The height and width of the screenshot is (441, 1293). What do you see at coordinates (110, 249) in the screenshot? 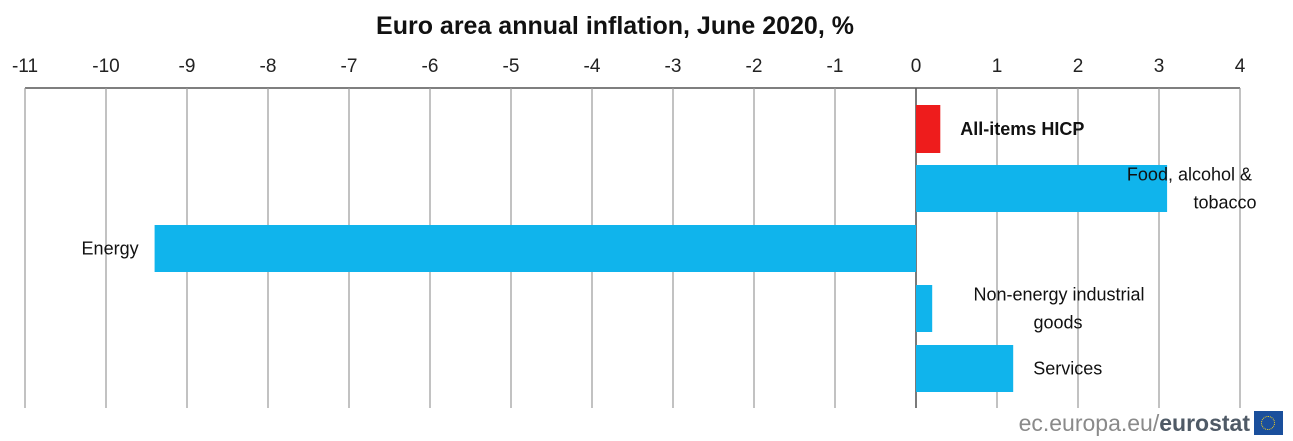
I see `bar-category-label: Energy` at bounding box center [110, 249].